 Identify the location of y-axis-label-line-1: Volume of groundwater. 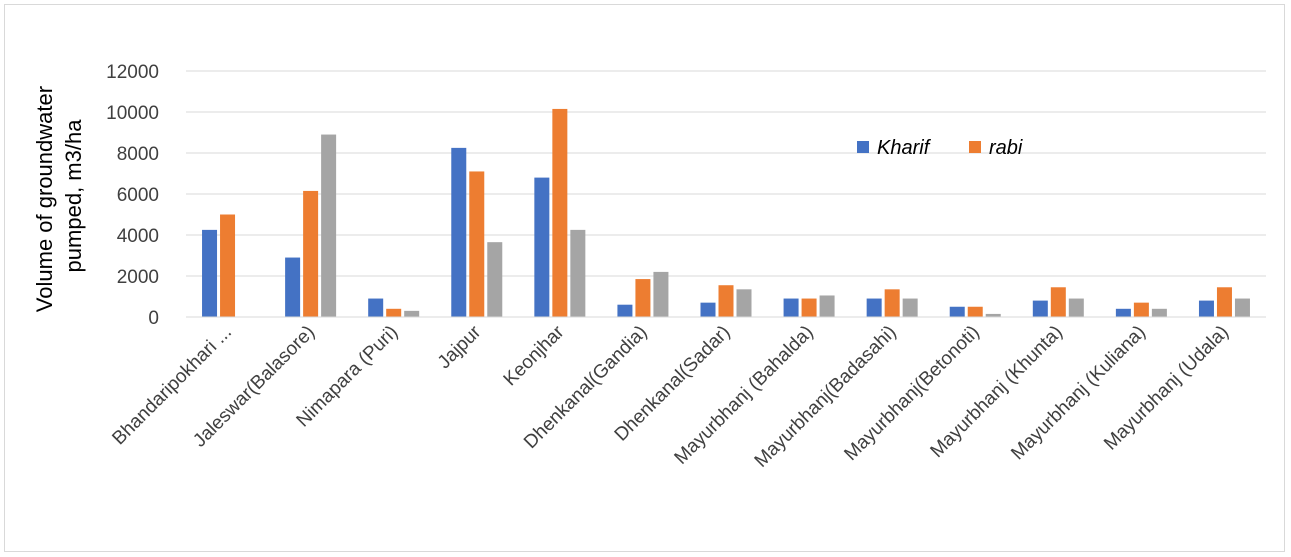
(44, 199).